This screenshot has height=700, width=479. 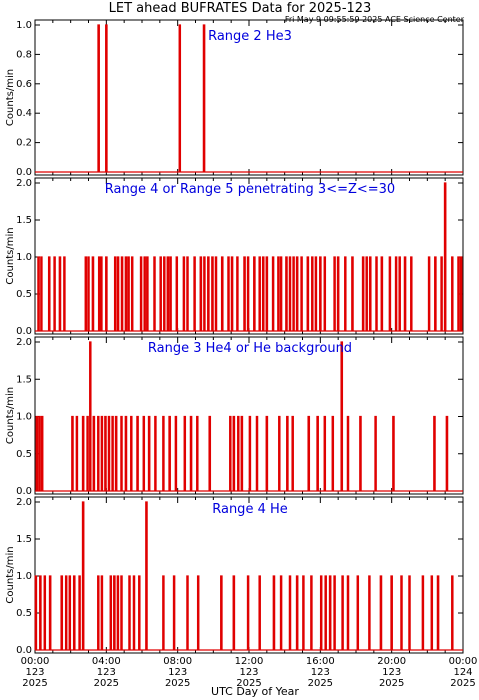 I want to click on y-tick-label: 0.8, so click(x=24, y=54).